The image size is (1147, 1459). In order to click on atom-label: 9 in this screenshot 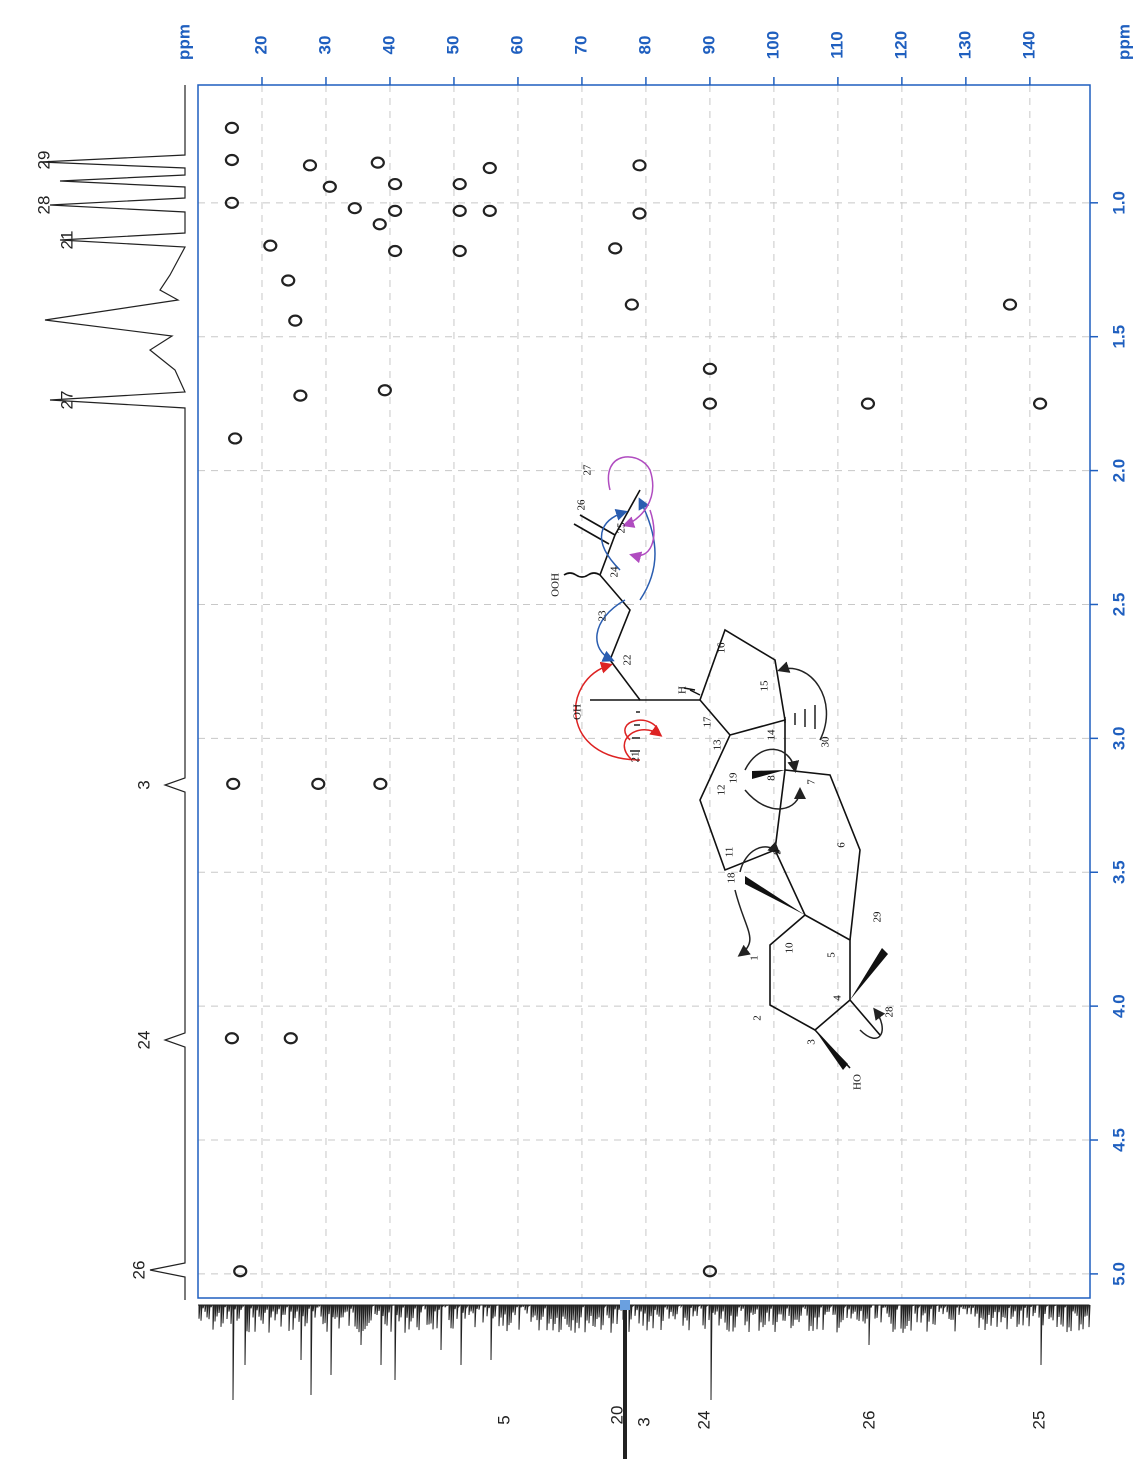, I will do `click(778, 852)`.